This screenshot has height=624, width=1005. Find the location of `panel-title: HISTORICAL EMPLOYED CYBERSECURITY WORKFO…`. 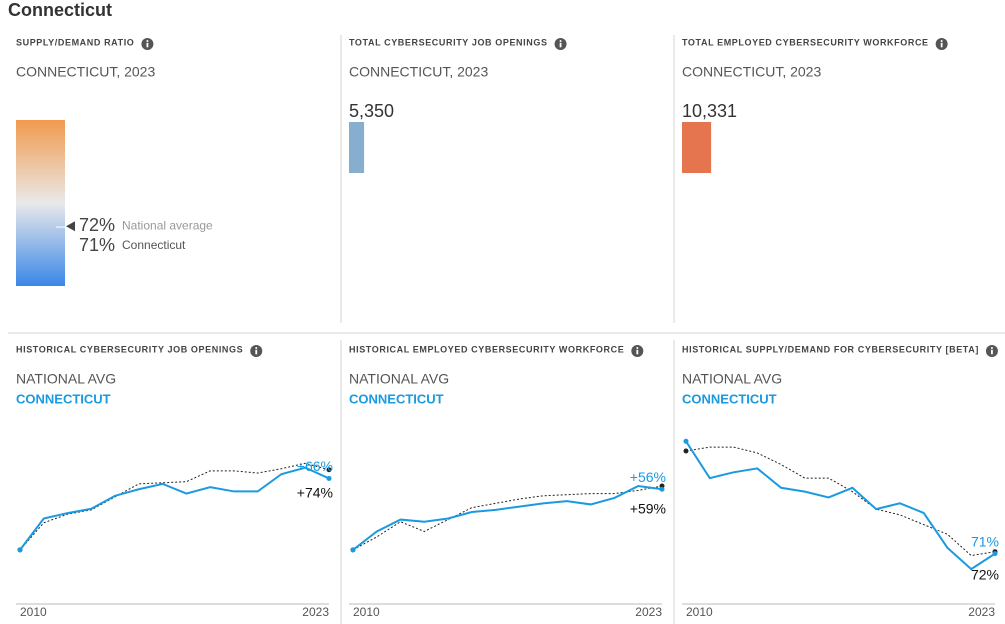

panel-title: HISTORICAL EMPLOYED CYBERSECURITY WORKFO… is located at coordinates (486, 349).